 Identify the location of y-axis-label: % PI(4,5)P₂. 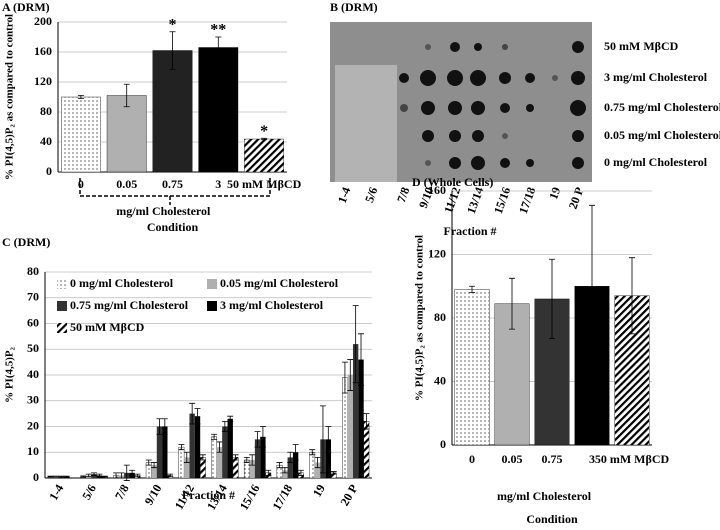
(10, 374).